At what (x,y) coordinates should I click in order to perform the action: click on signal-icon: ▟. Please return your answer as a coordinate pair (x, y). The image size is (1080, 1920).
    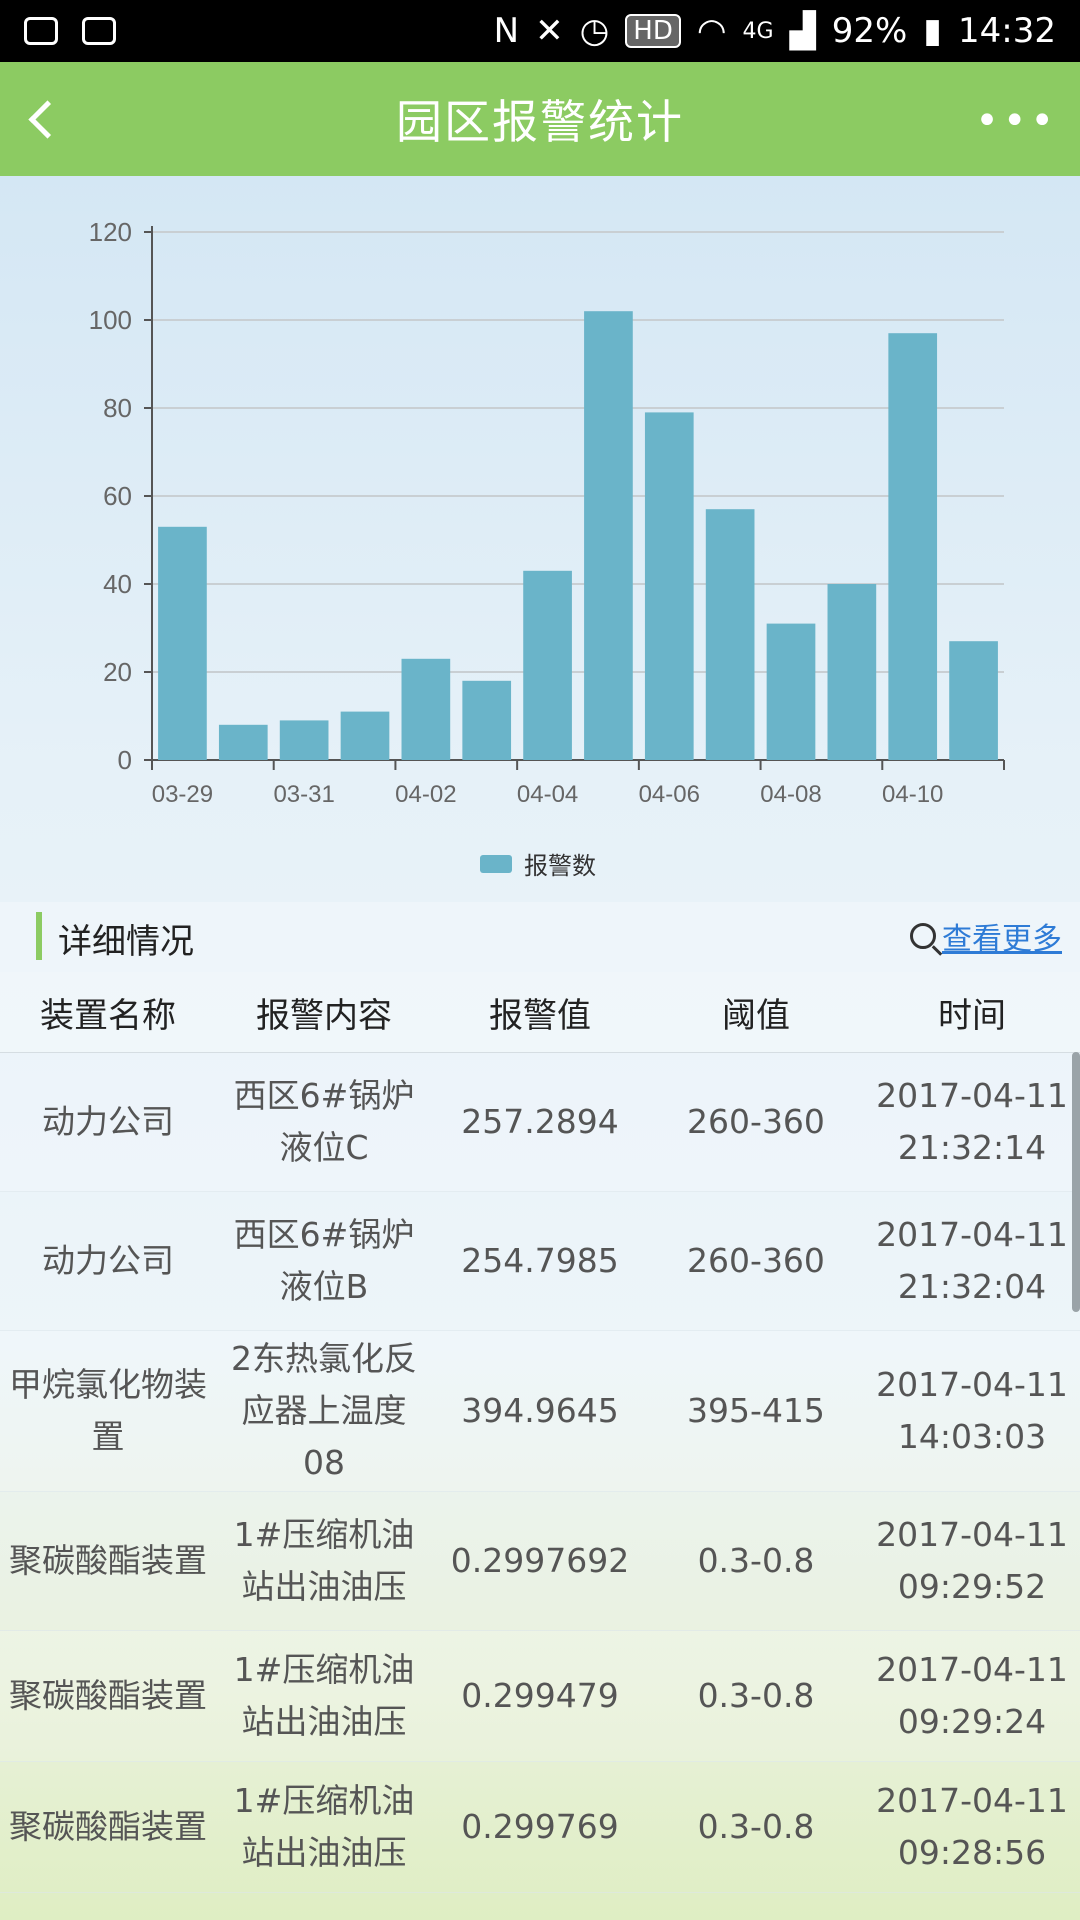
    Looking at the image, I should click on (802, 31).